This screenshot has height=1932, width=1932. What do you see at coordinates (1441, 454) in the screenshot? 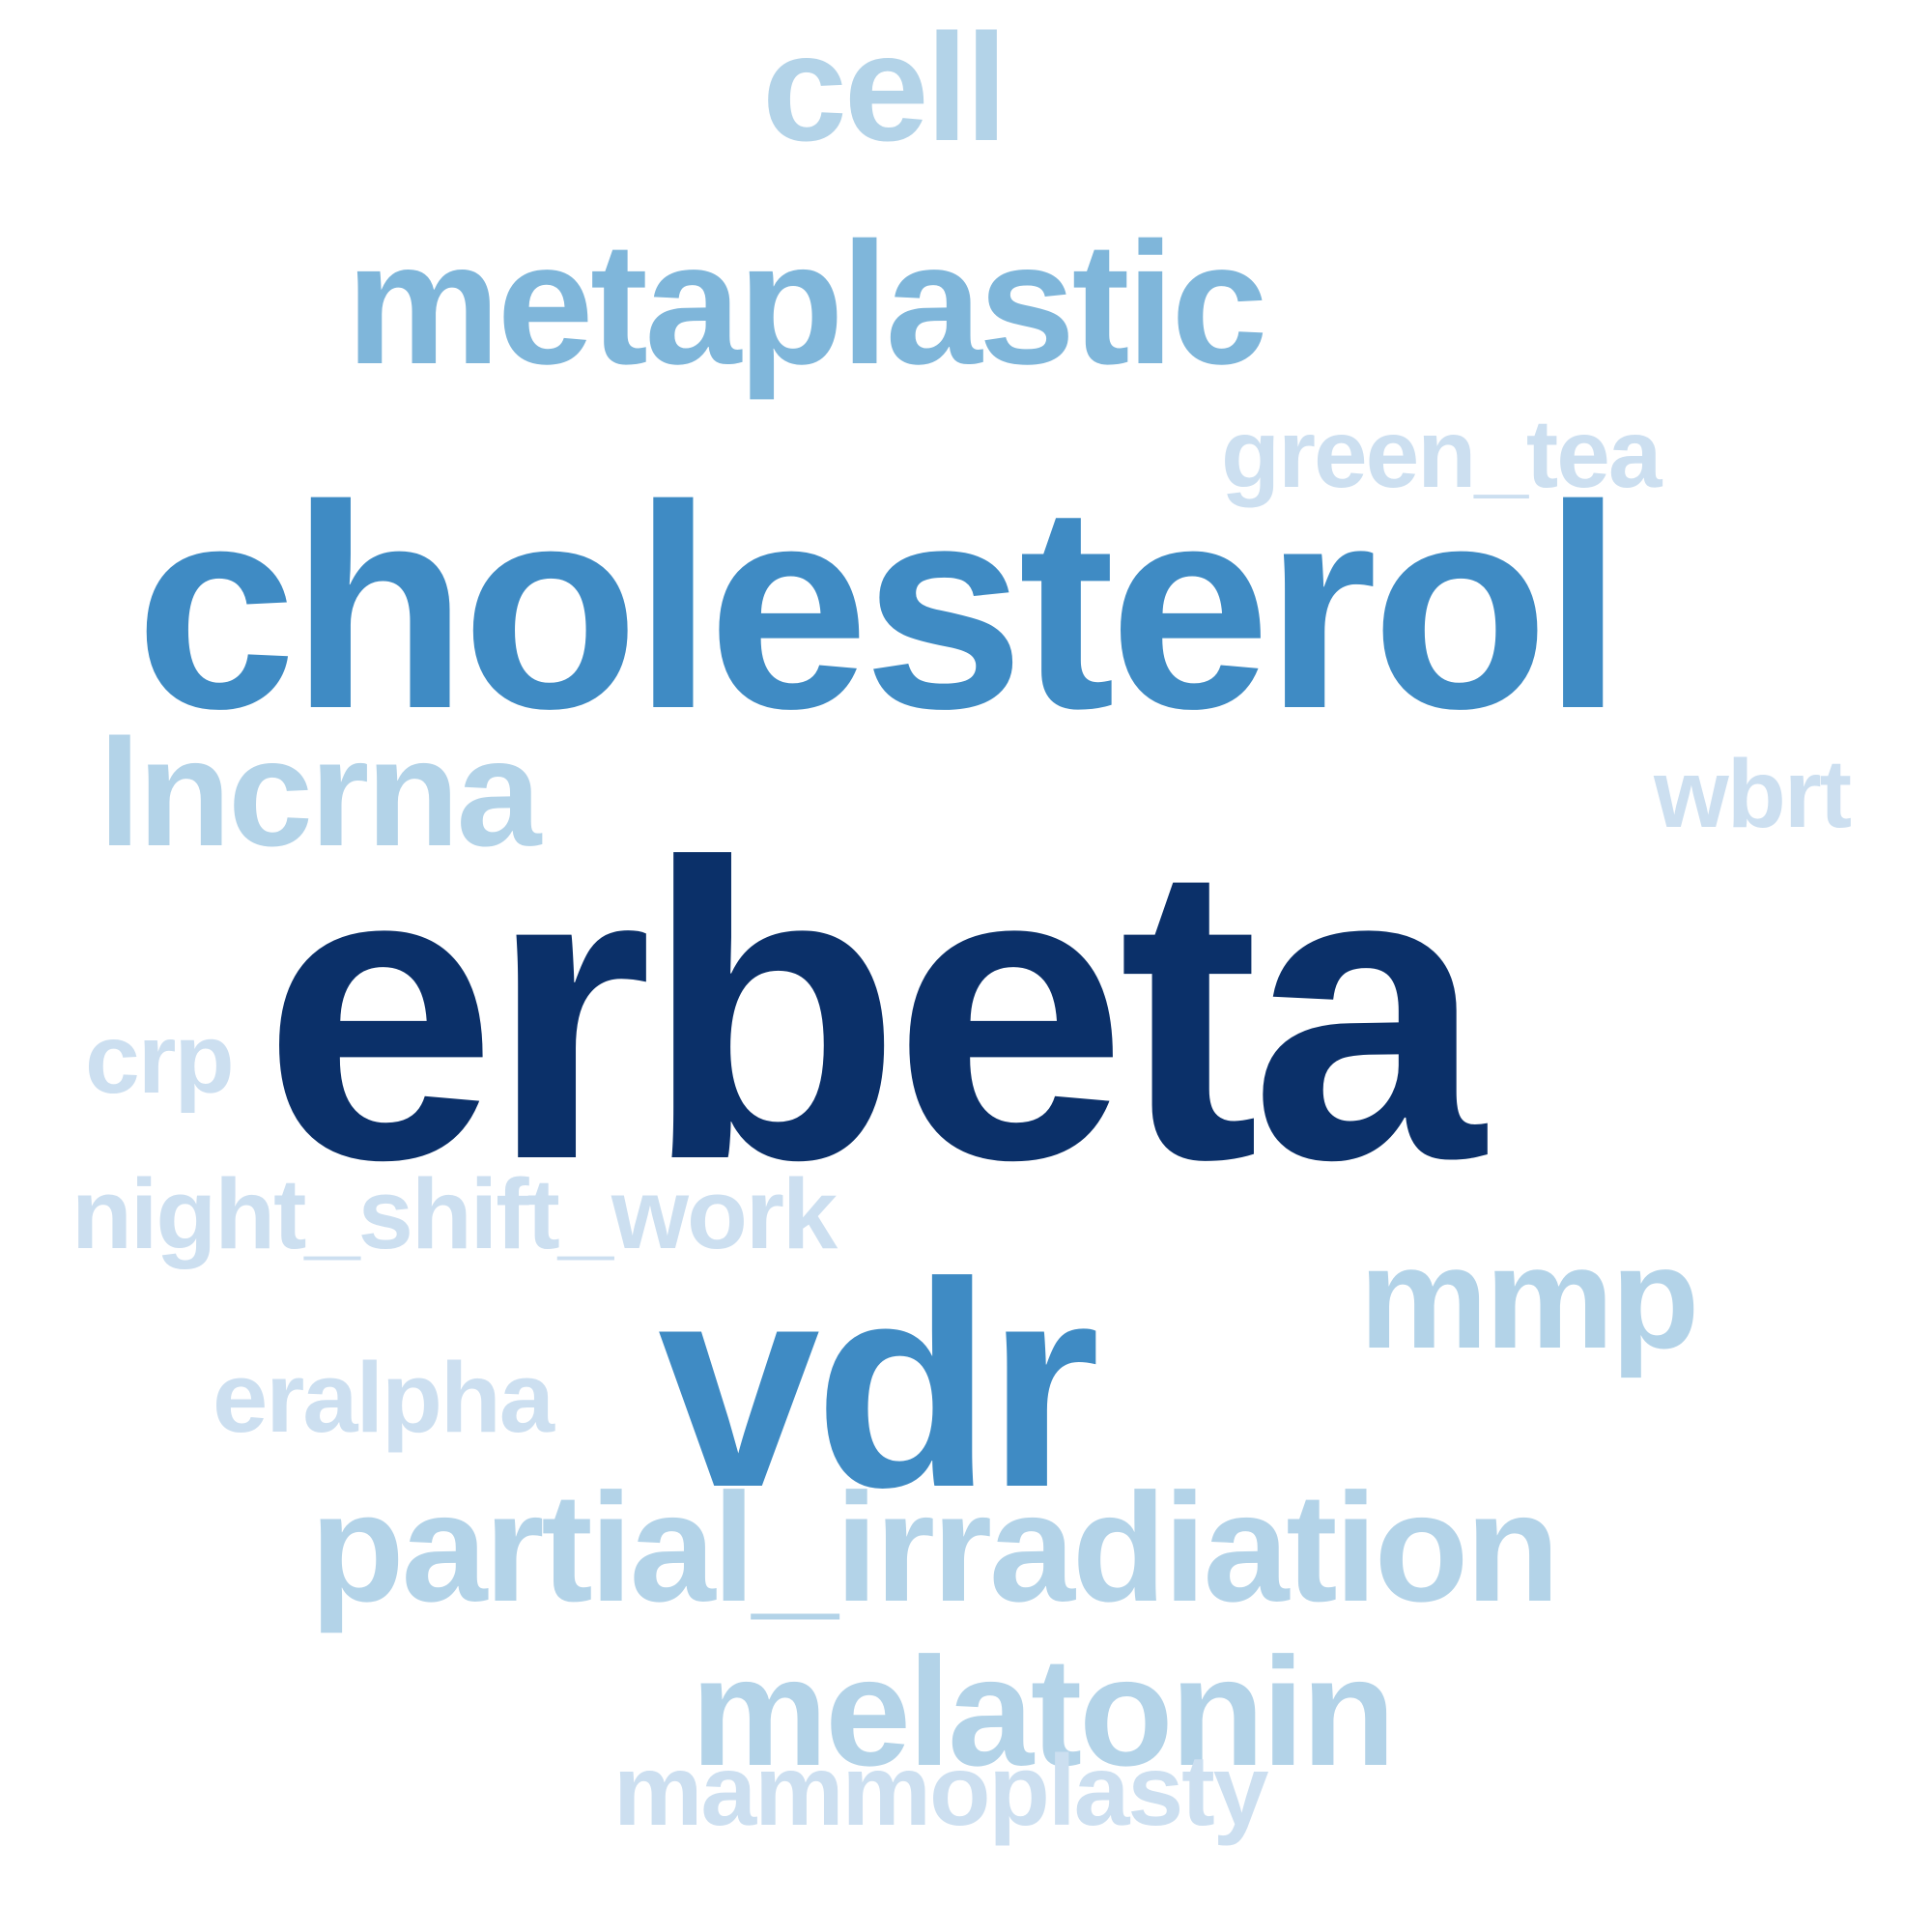
I see `word-green-tea: green_tea` at bounding box center [1441, 454].